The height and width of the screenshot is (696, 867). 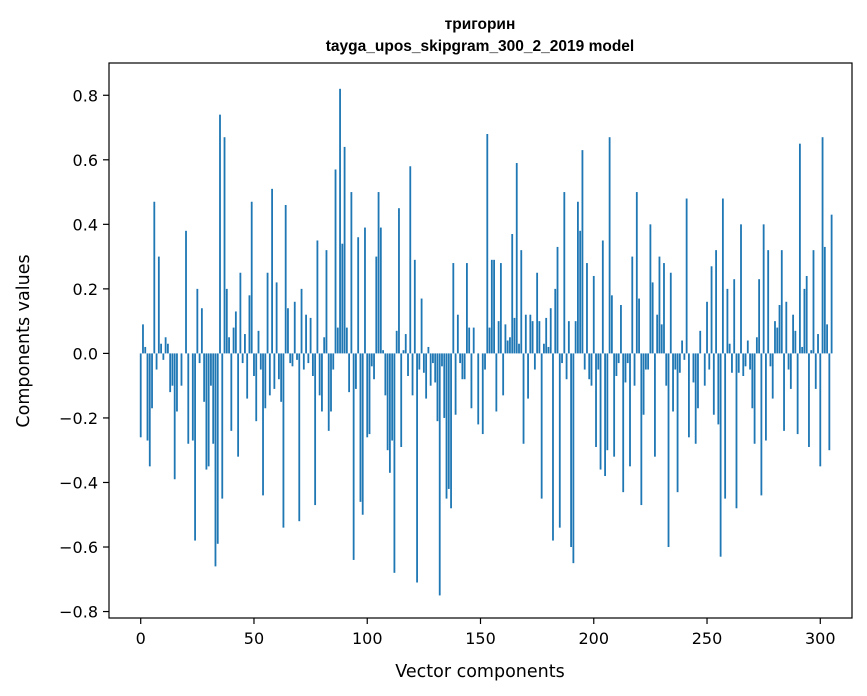 What do you see at coordinates (254, 638) in the screenshot?
I see `x-tick-label: 50` at bounding box center [254, 638].